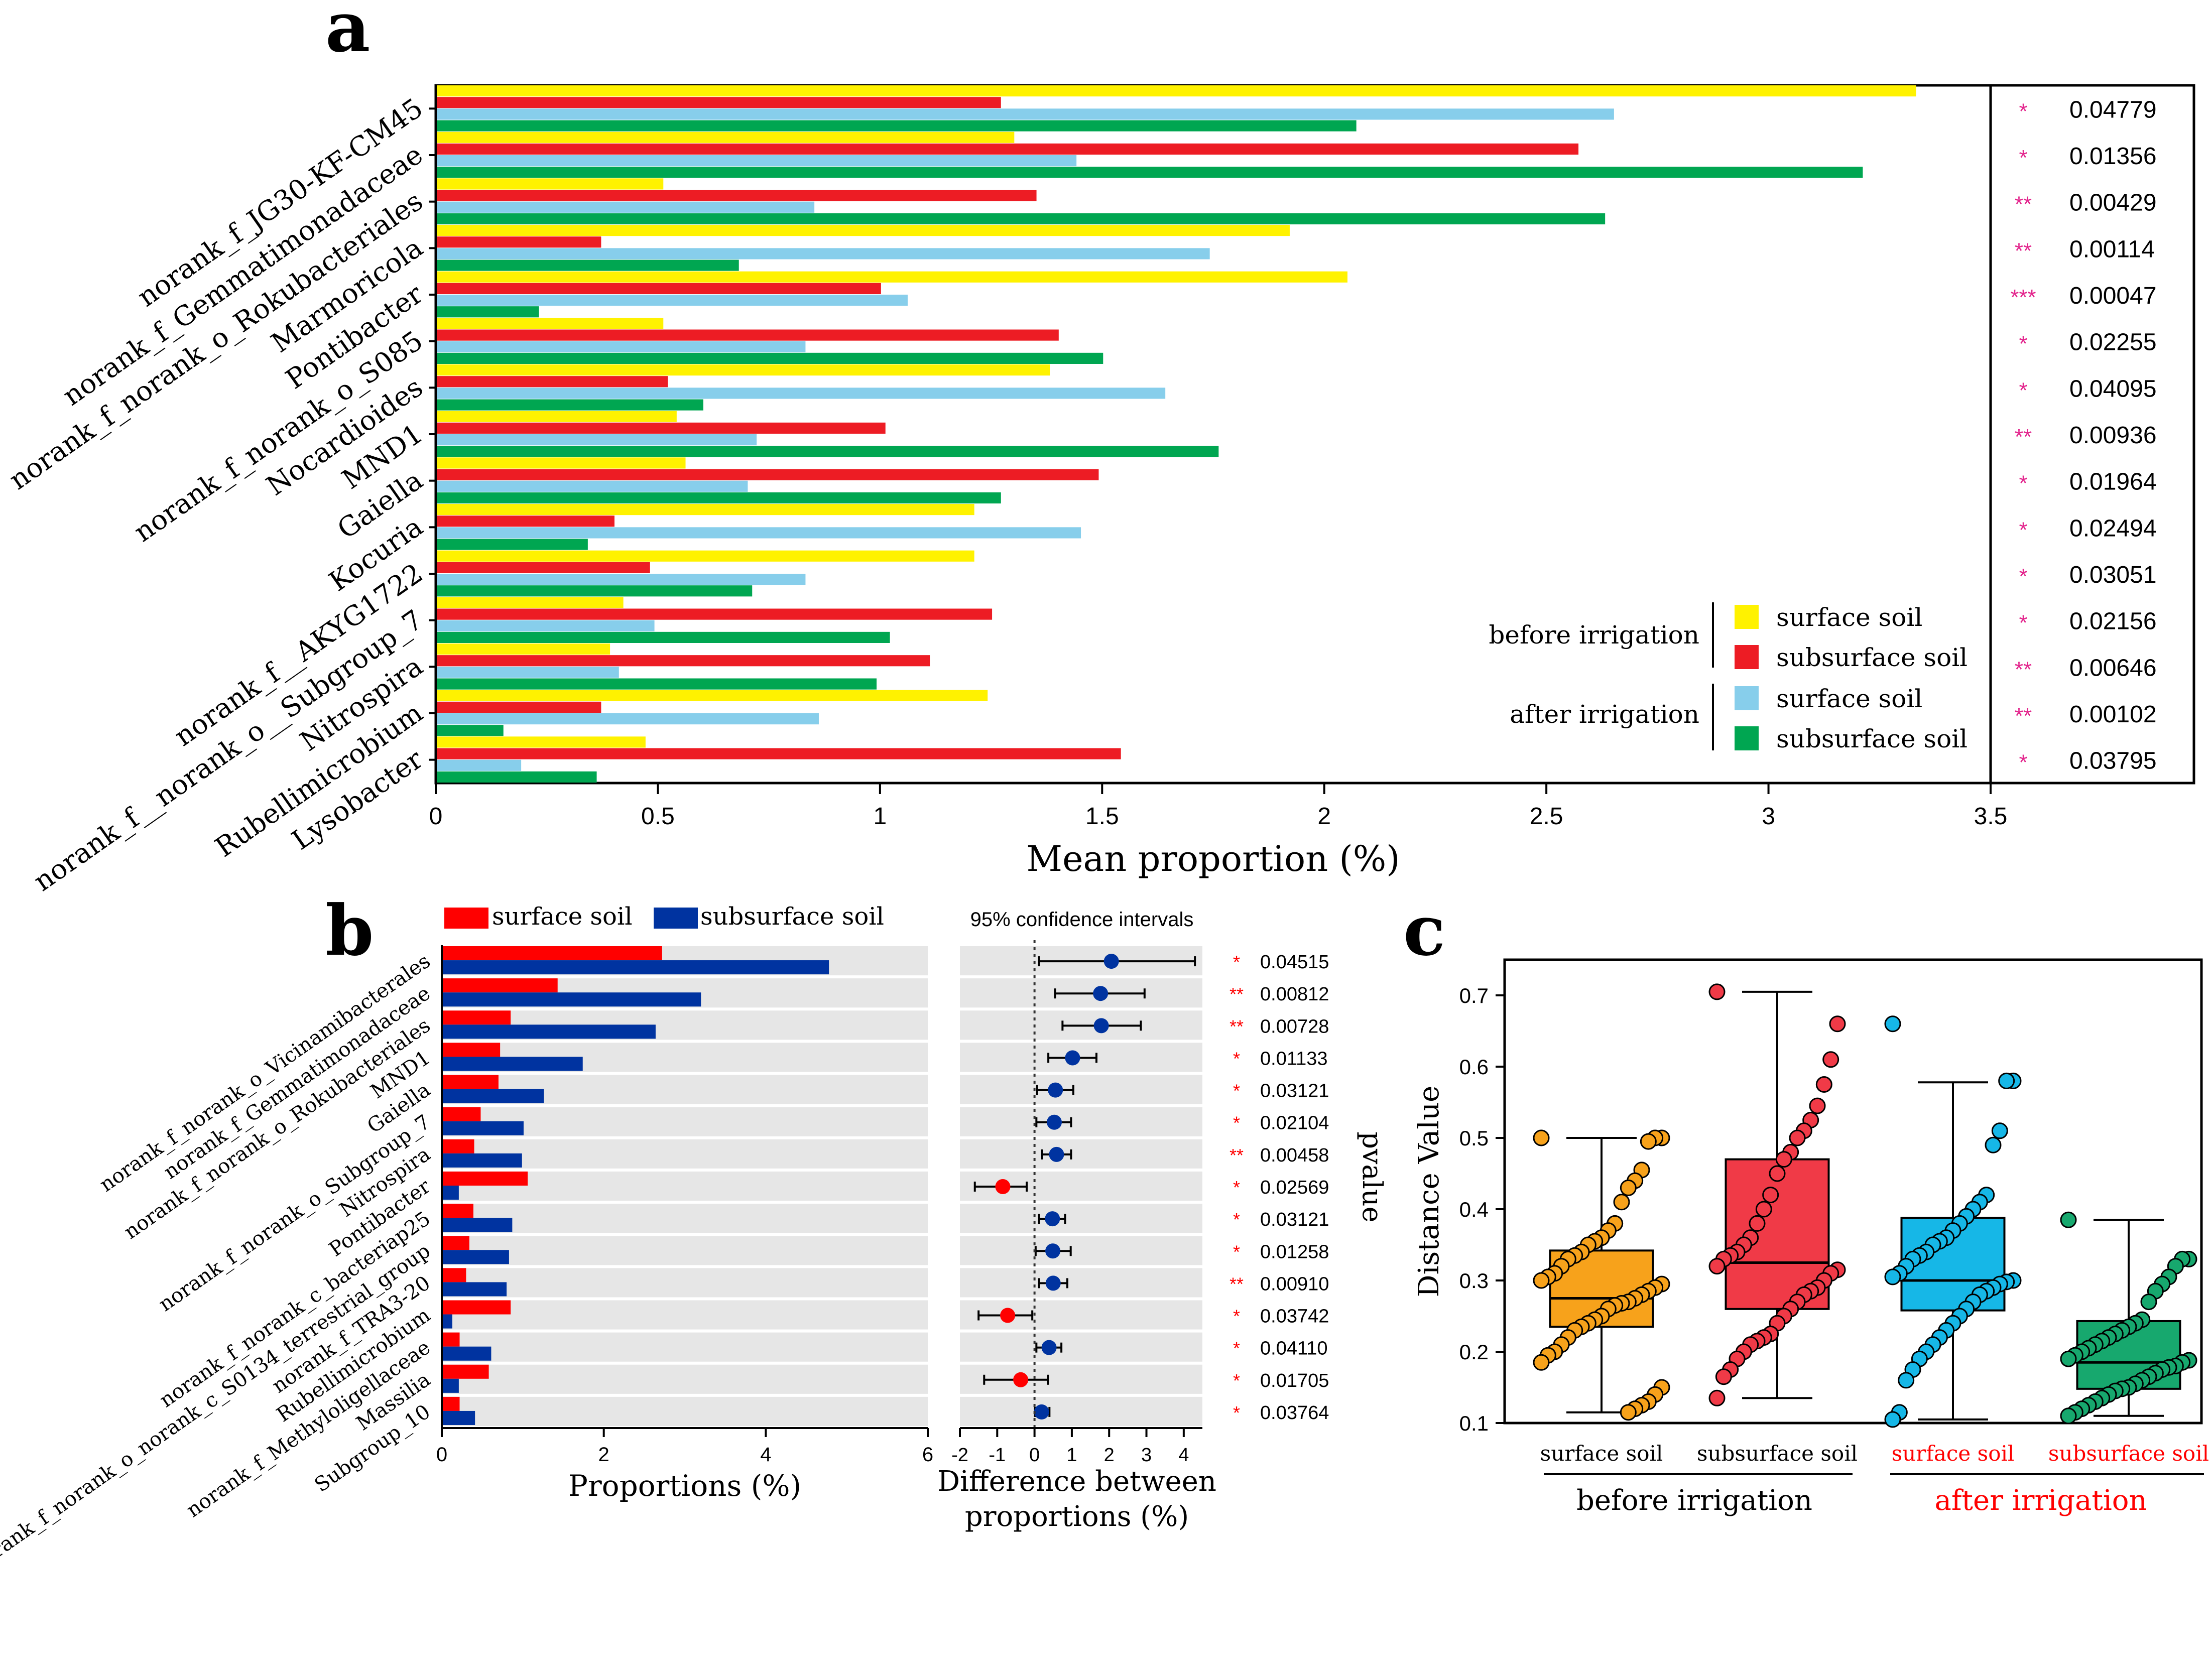  Describe the element at coordinates (1768, 817) in the screenshot. I see `a-xtick-label: 3` at that location.